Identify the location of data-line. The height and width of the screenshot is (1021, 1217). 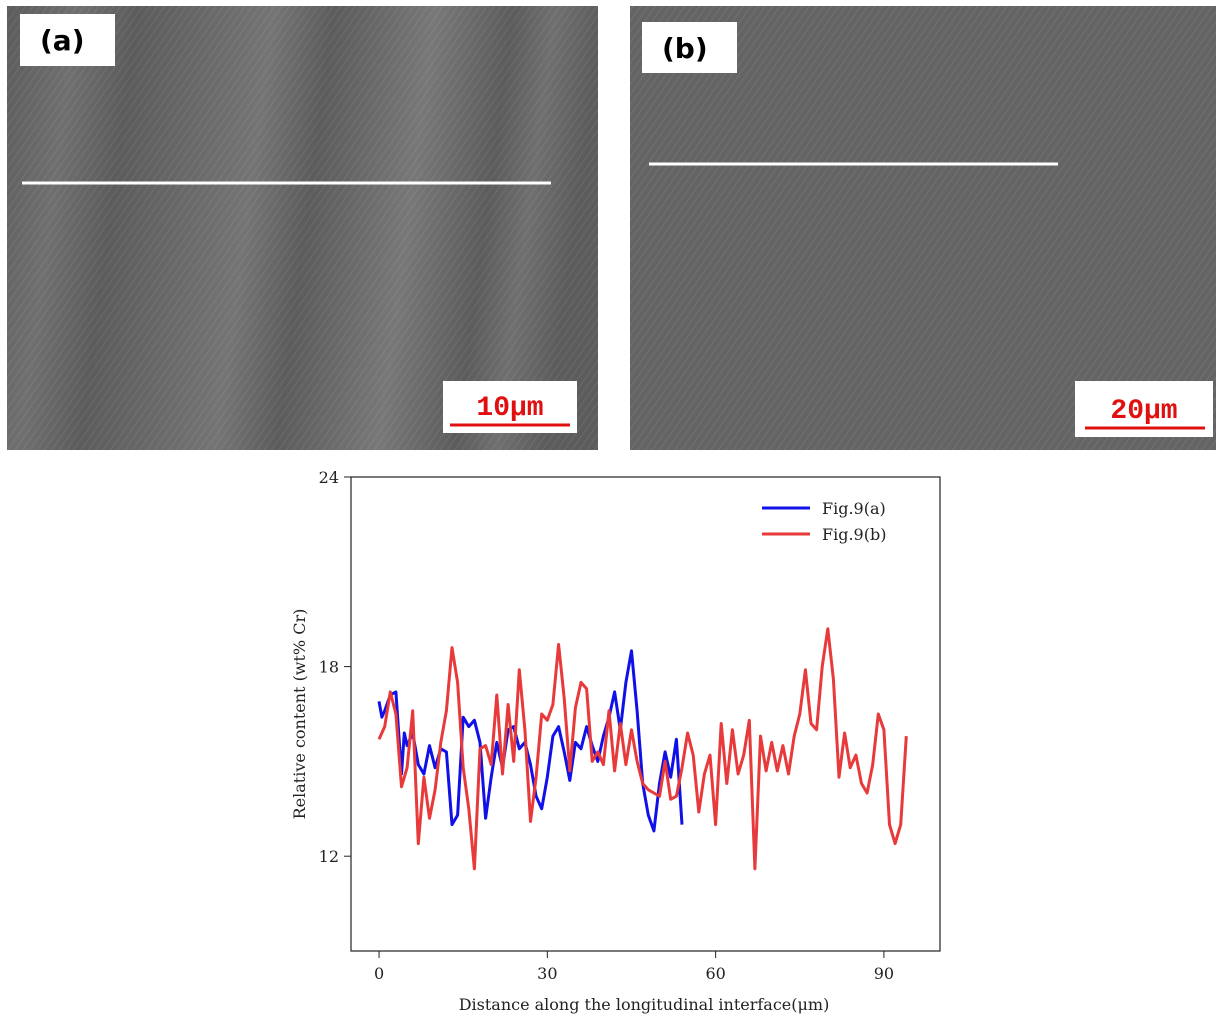
(642, 749).